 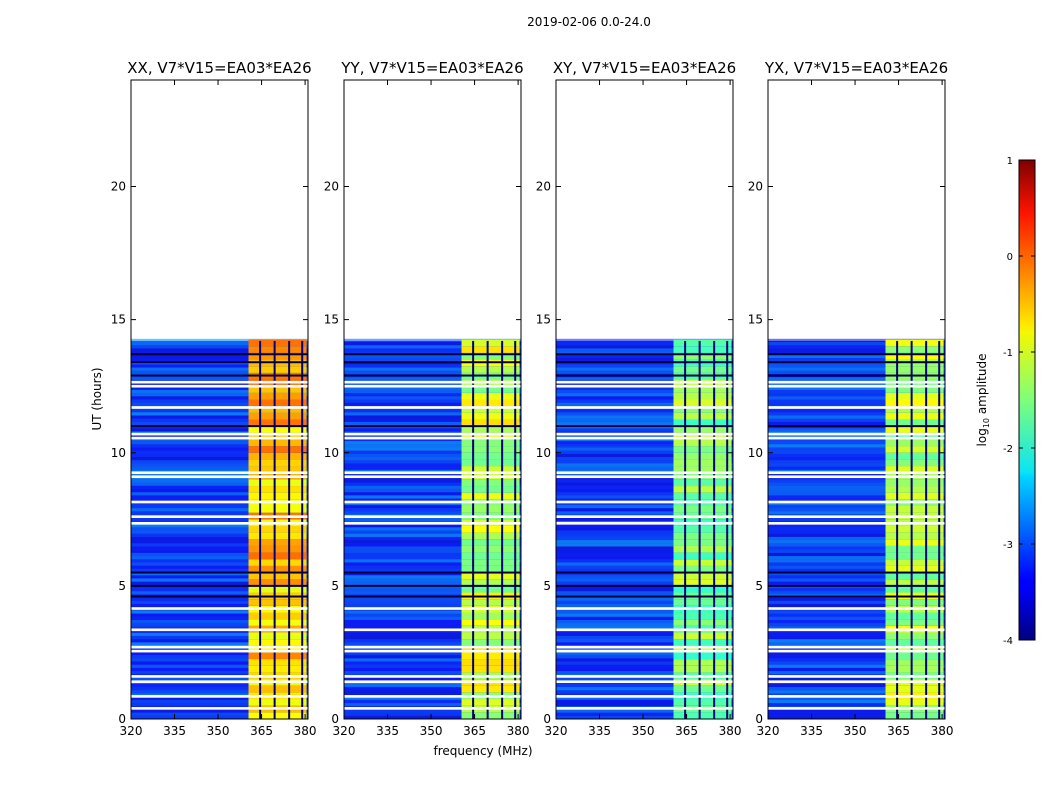 I want to click on x-tick-label: 365, so click(x=261, y=731).